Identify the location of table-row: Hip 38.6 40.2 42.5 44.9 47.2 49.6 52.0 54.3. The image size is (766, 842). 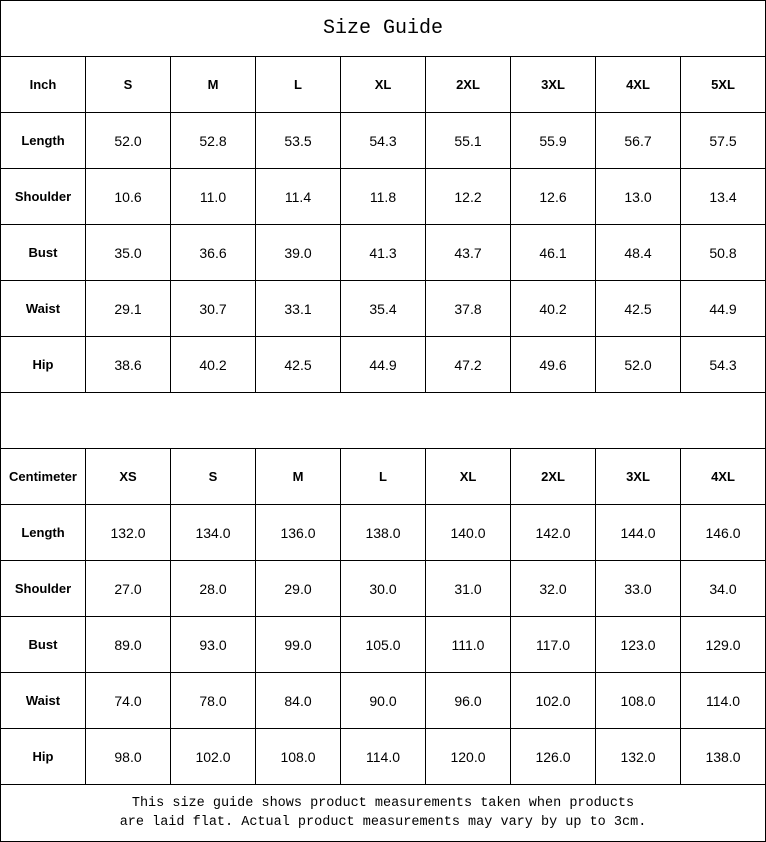
(383, 364).